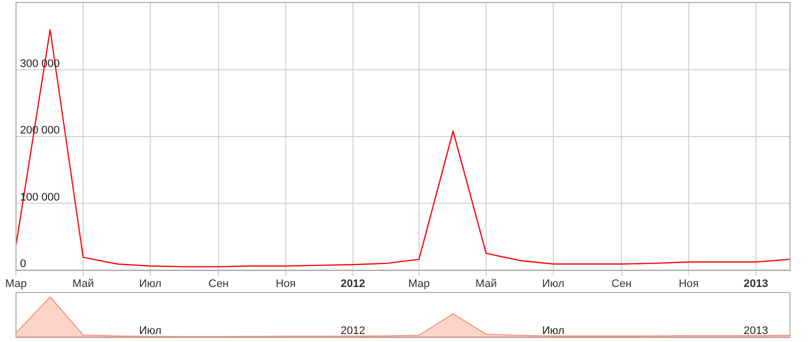 This screenshot has width=808, height=342. I want to click on y-tick-label: 0, so click(23, 264).